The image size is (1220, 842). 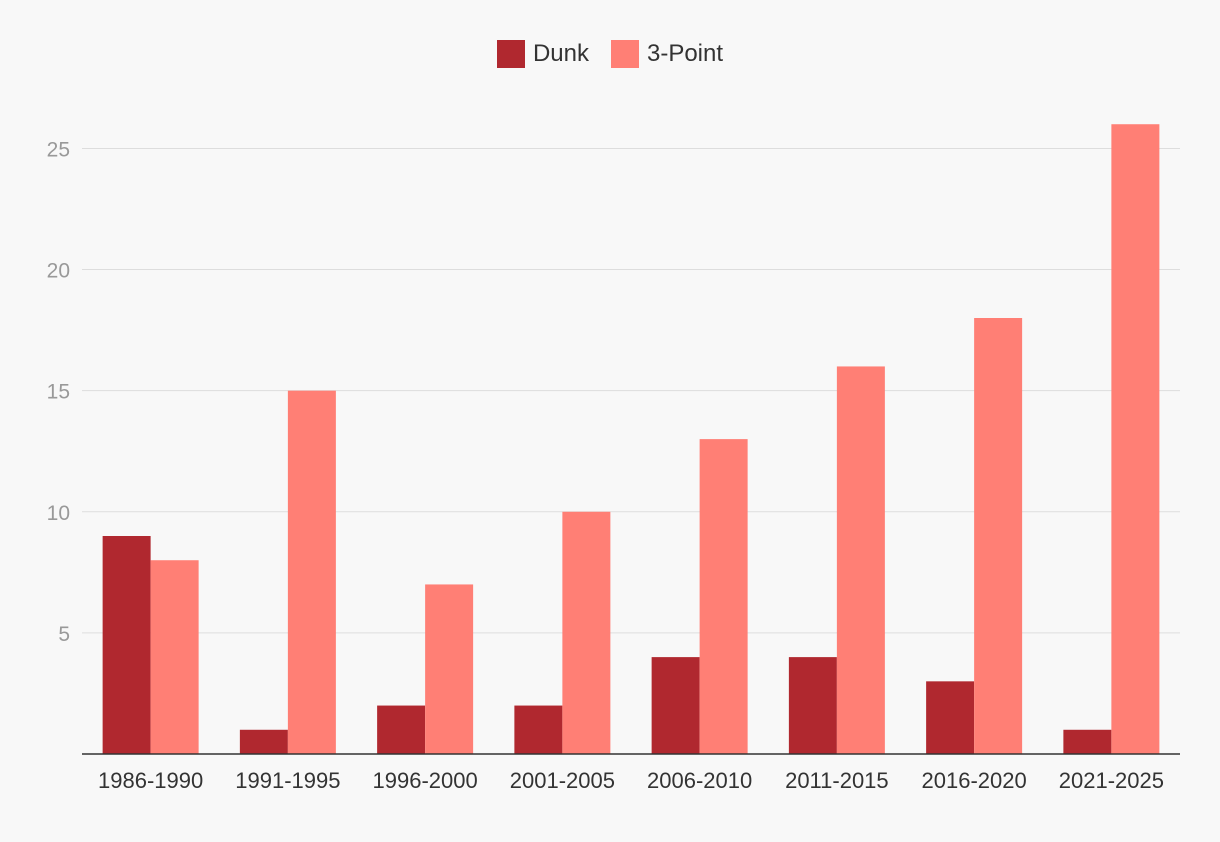 What do you see at coordinates (586, 632) in the screenshot?
I see `bar-3-point-2001-2005` at bounding box center [586, 632].